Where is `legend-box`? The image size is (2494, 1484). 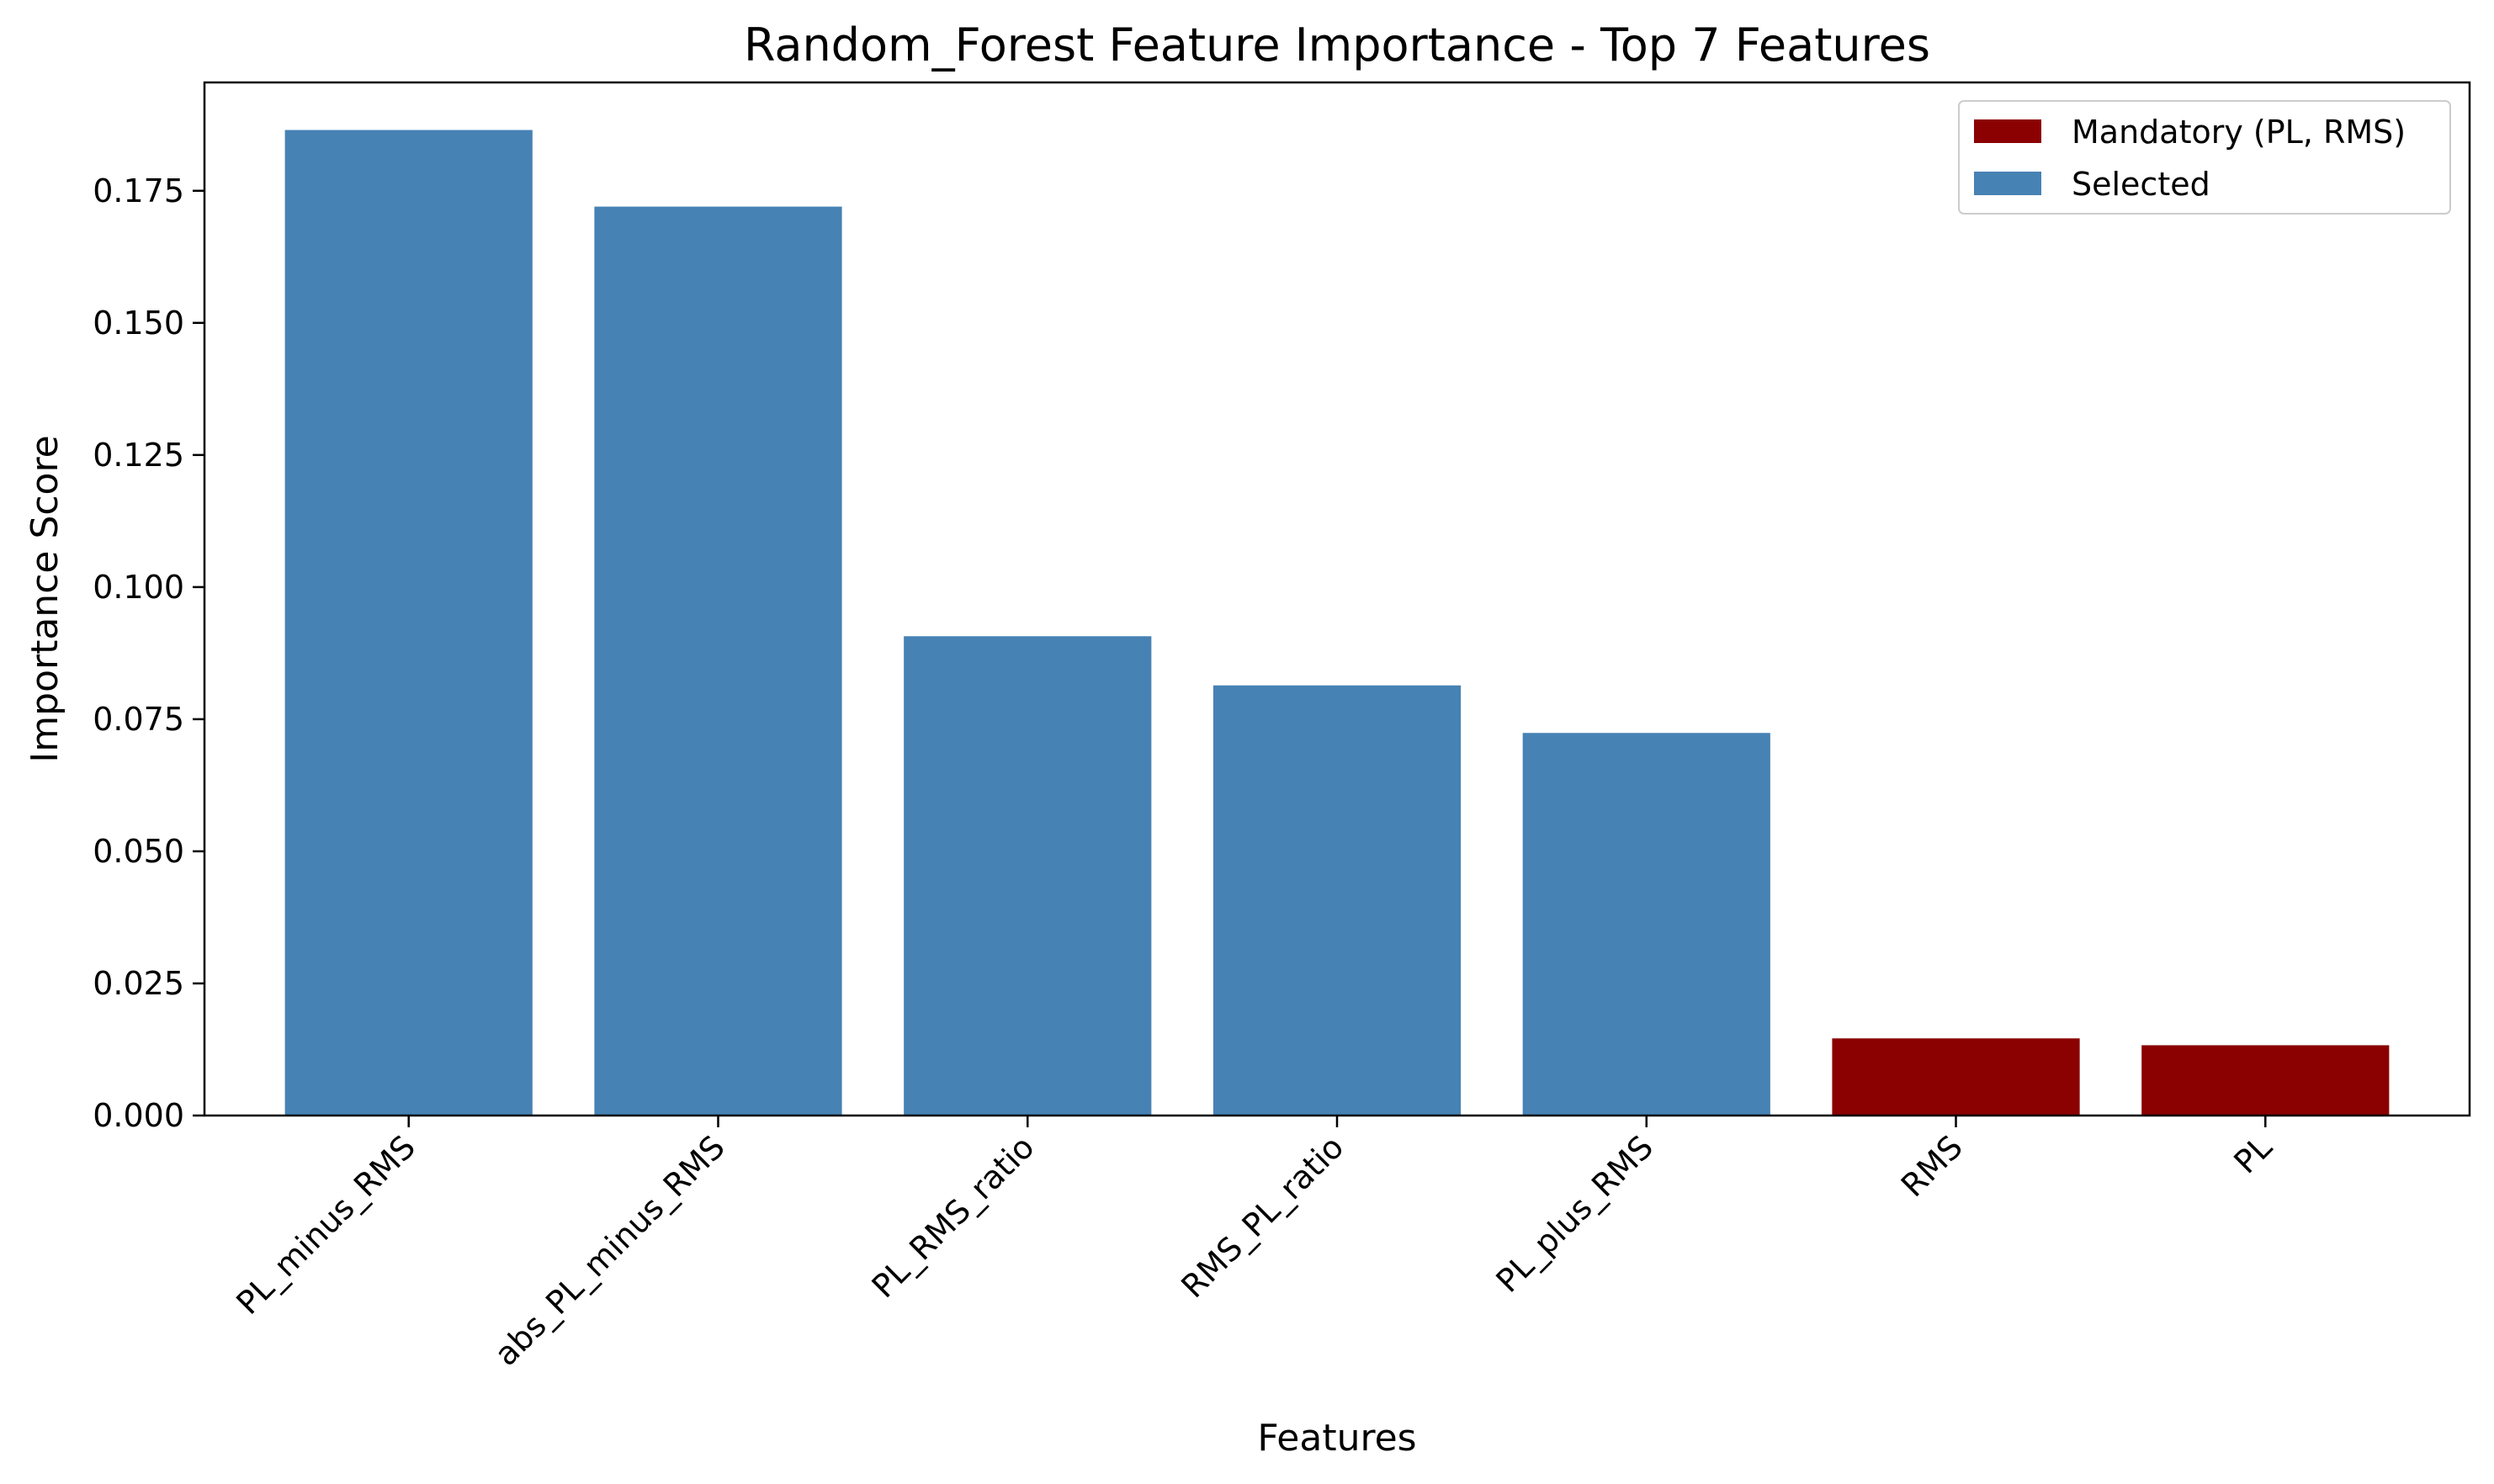 legend-box is located at coordinates (2204, 157).